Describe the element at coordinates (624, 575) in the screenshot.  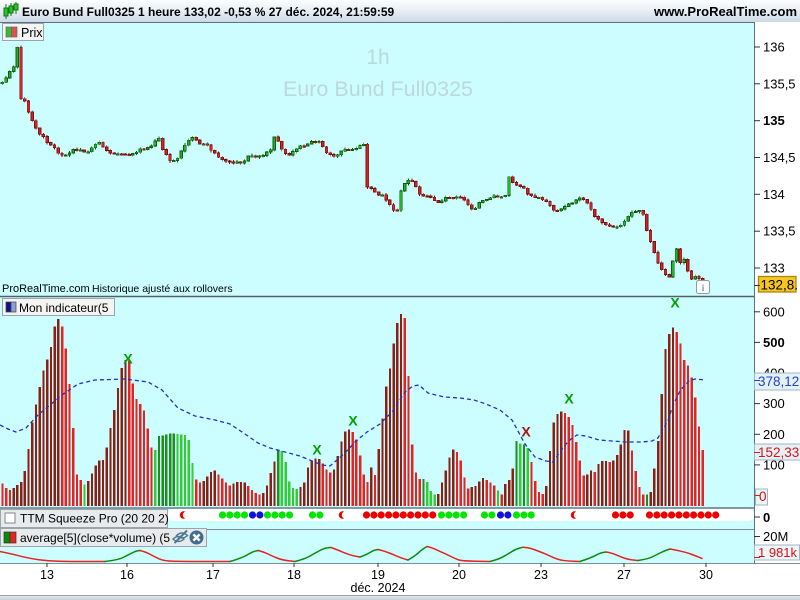
I see `svg-text: 27` at that location.